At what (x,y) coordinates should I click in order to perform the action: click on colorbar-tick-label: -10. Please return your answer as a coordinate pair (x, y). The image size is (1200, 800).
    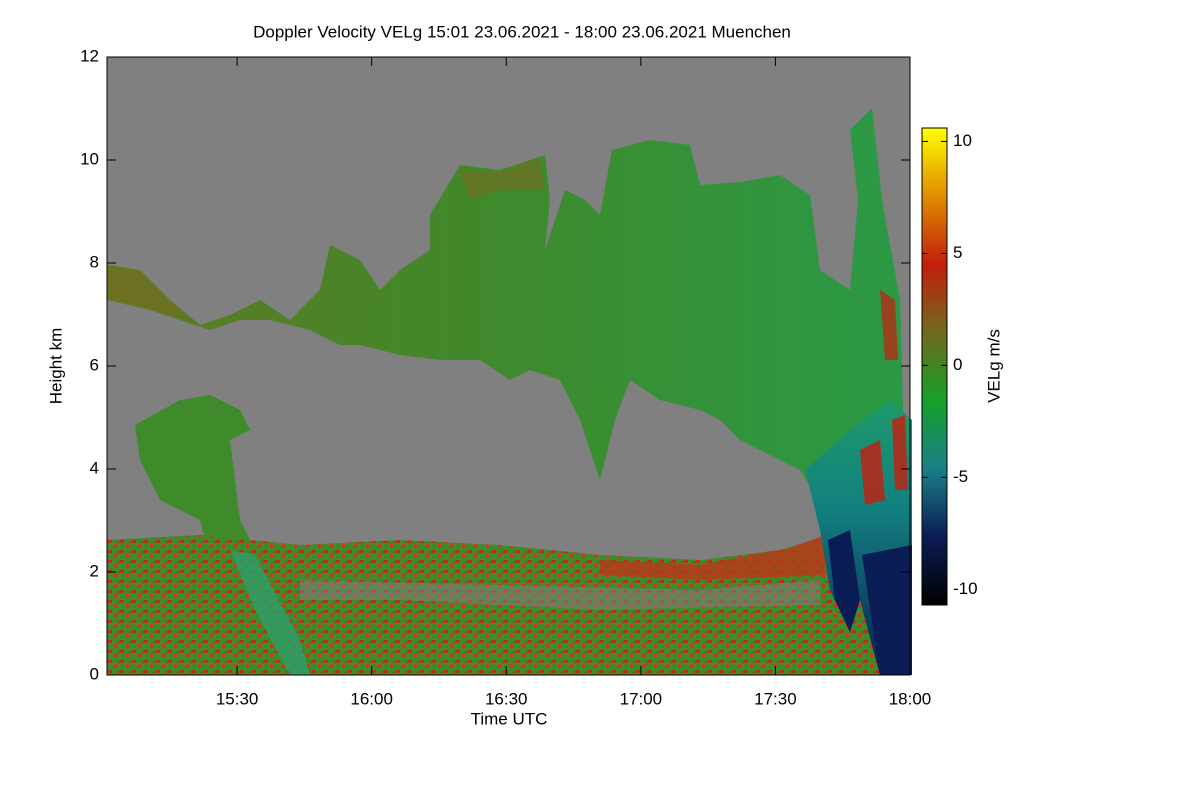
    Looking at the image, I should click on (965, 588).